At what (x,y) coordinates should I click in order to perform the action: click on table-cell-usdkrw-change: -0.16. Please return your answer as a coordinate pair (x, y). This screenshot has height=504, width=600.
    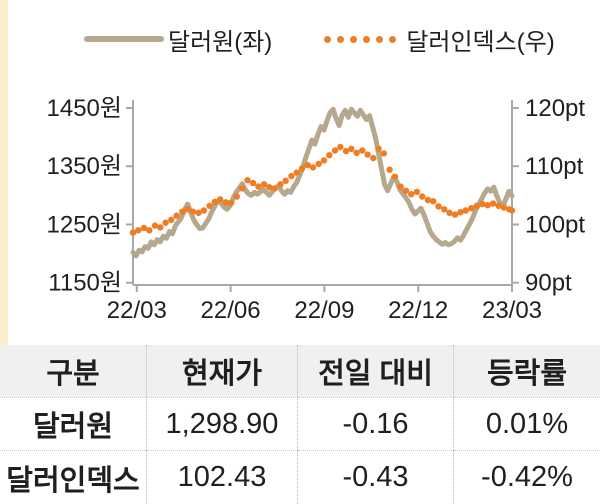
    Looking at the image, I should click on (376, 423).